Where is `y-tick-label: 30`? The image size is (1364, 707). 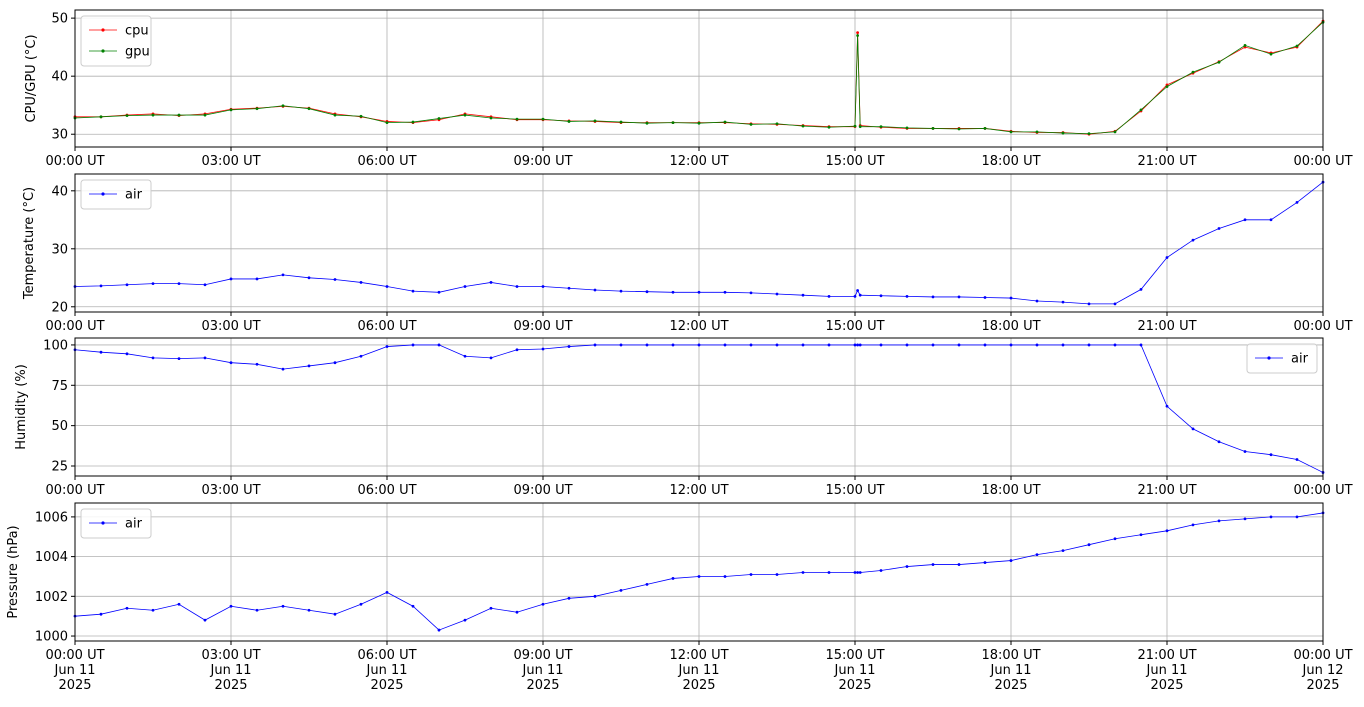
y-tick-label: 30 is located at coordinates (59, 249).